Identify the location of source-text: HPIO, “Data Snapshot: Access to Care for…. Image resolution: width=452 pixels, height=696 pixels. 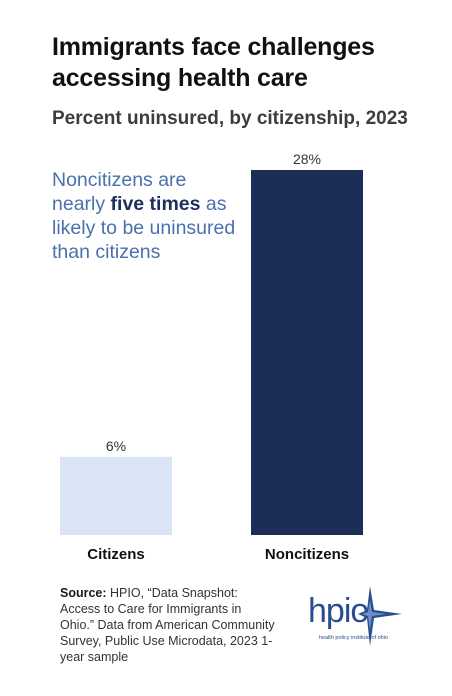
(167, 625).